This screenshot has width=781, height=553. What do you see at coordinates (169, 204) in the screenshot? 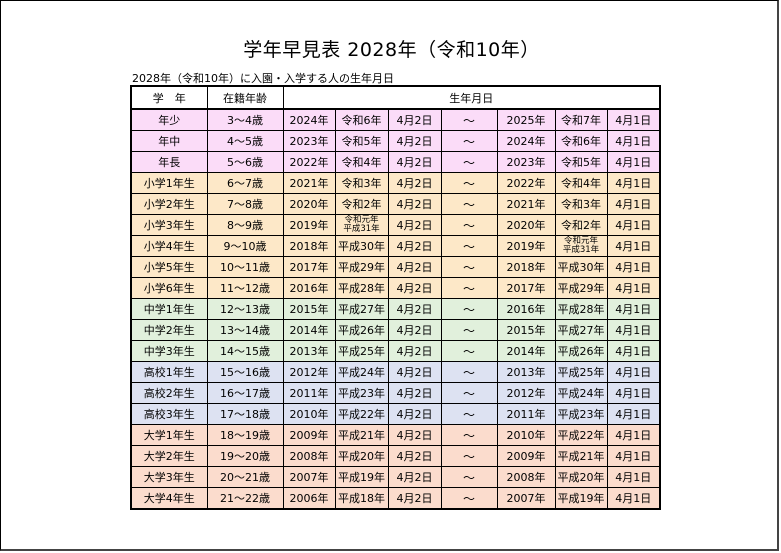
I see `grade-cell: 小学2年生` at bounding box center [169, 204].